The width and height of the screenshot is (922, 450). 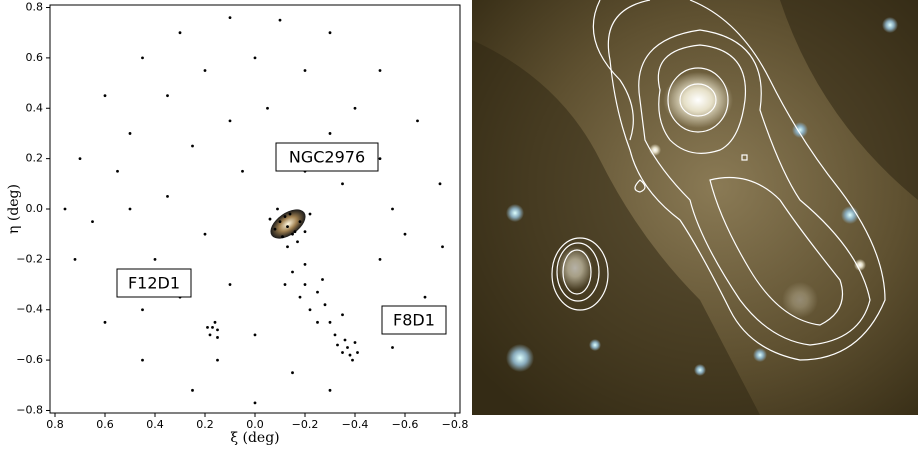 What do you see at coordinates (35, 107) in the screenshot?
I see `y-tick-label: 0.4` at bounding box center [35, 107].